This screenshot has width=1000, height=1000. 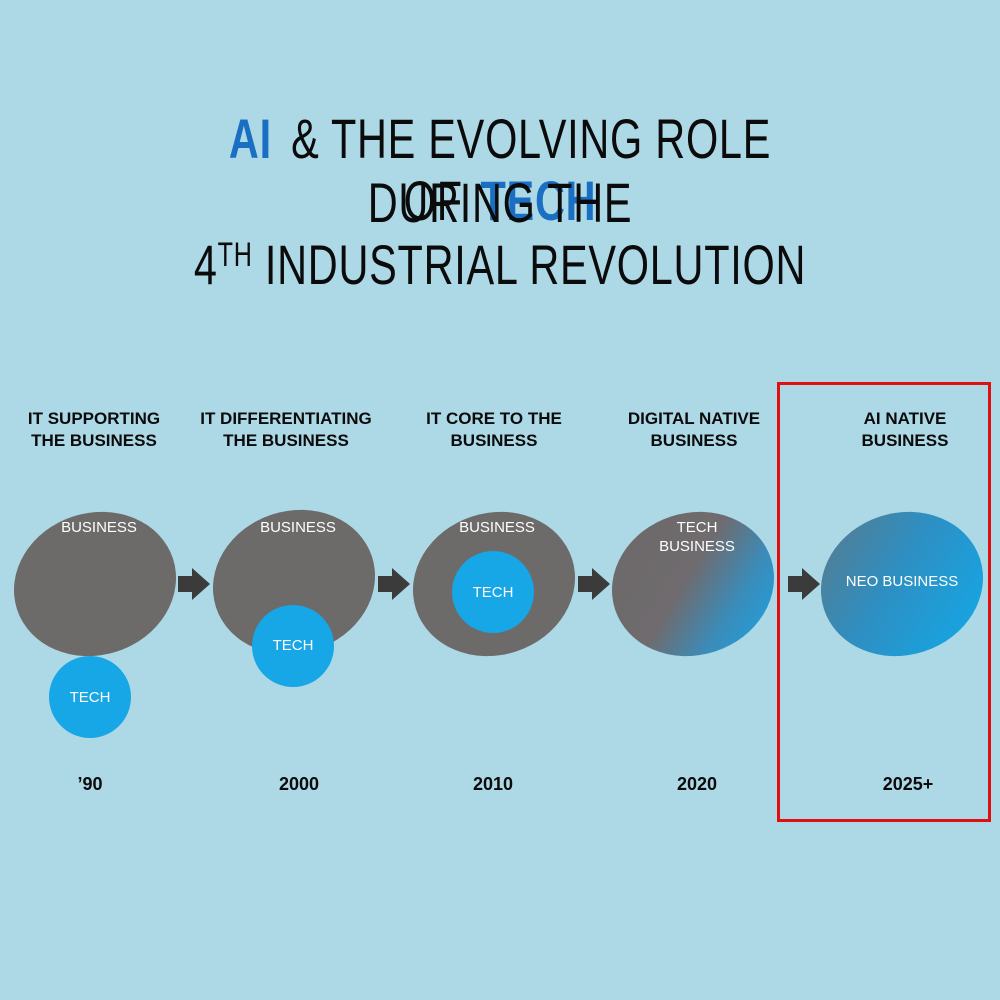 I want to click on stage-label-1-line-1: IT SUPPORTING, so click(x=94, y=418).